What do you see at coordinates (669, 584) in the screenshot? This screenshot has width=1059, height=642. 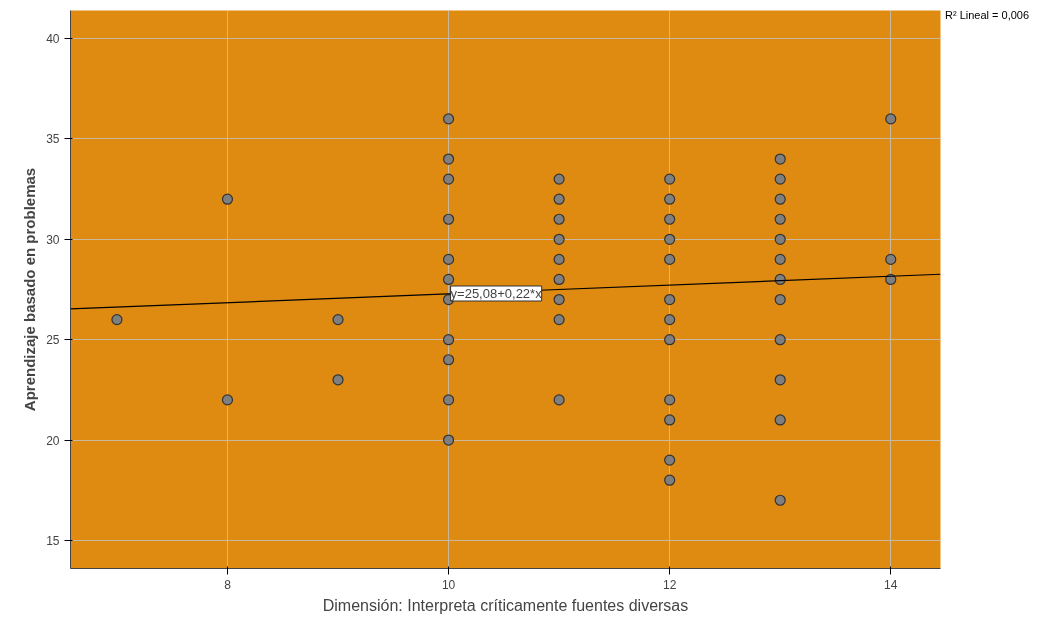 I see `x-tick-label: 12` at bounding box center [669, 584].